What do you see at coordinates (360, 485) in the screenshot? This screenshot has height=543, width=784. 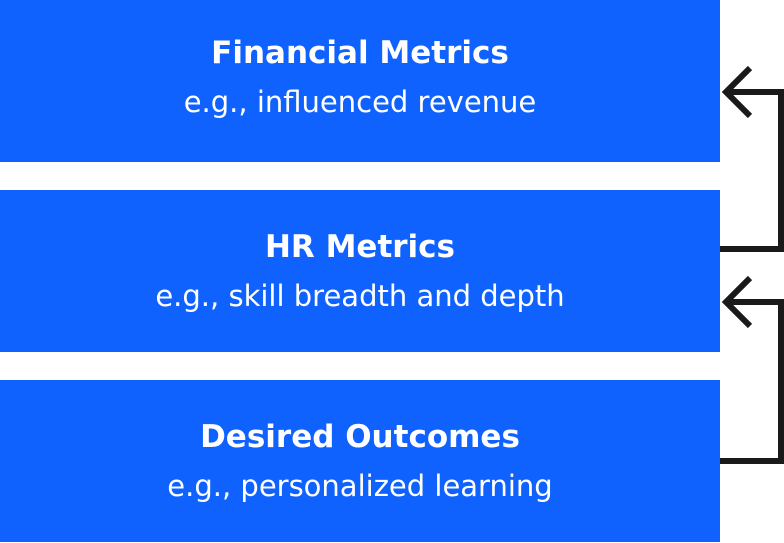 I see `box-subtitle: e.g., personalized learning` at bounding box center [360, 485].